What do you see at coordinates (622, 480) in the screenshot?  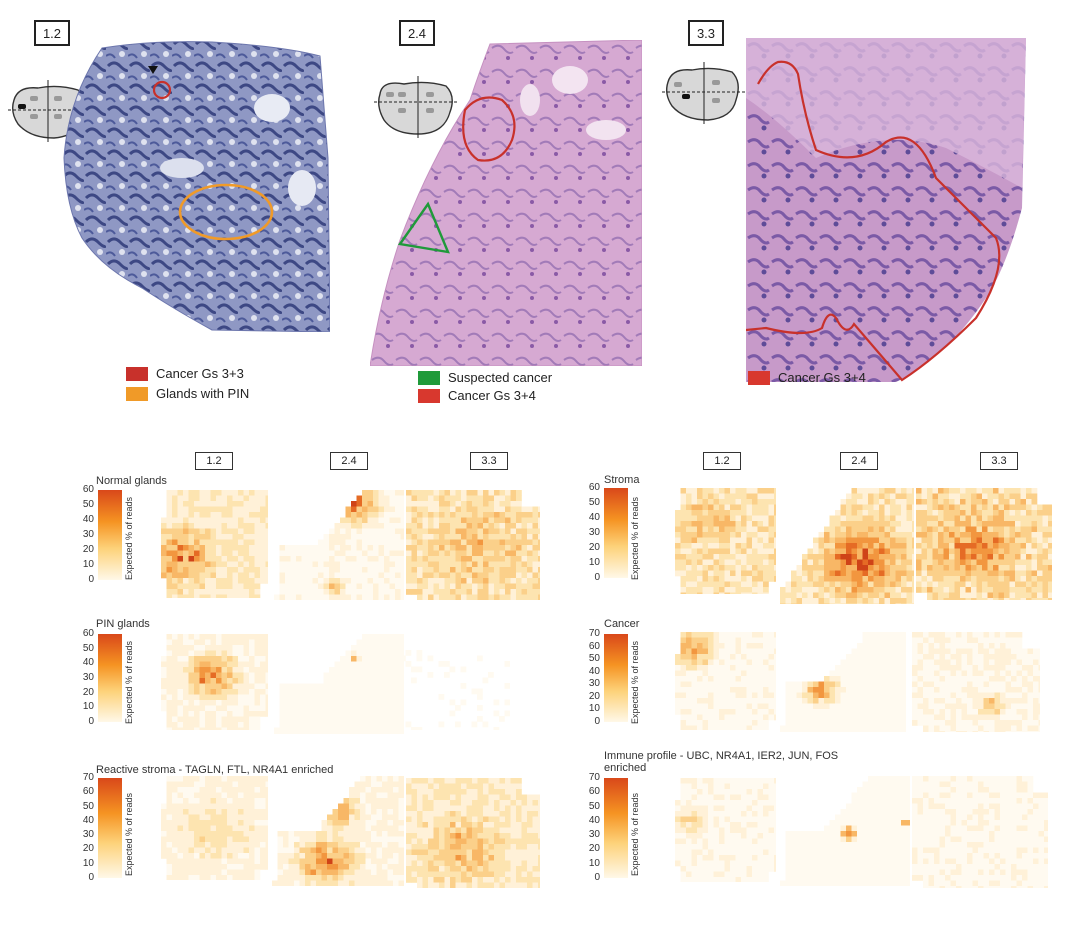 I see `heatmap-row-label: Stroma` at bounding box center [622, 480].